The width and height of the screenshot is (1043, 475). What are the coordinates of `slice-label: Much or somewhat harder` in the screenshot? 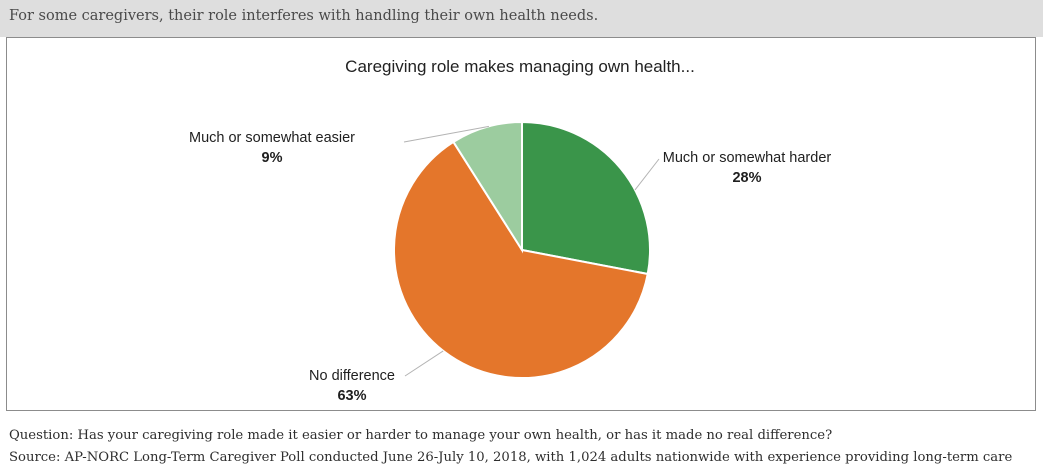 It's located at (747, 158).